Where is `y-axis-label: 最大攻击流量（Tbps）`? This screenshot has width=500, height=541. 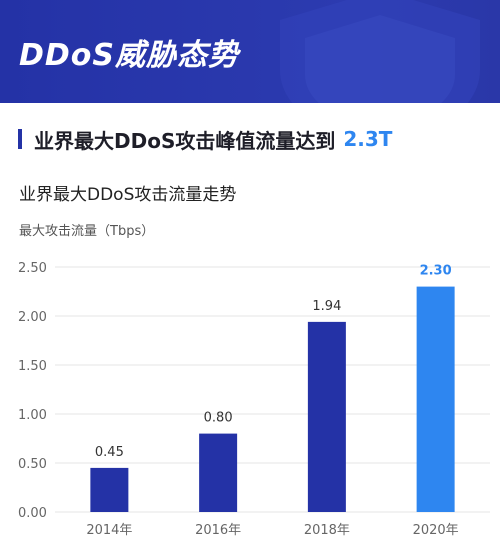
y-axis-label: 最大攻击流量（Tbps） is located at coordinates (87, 231).